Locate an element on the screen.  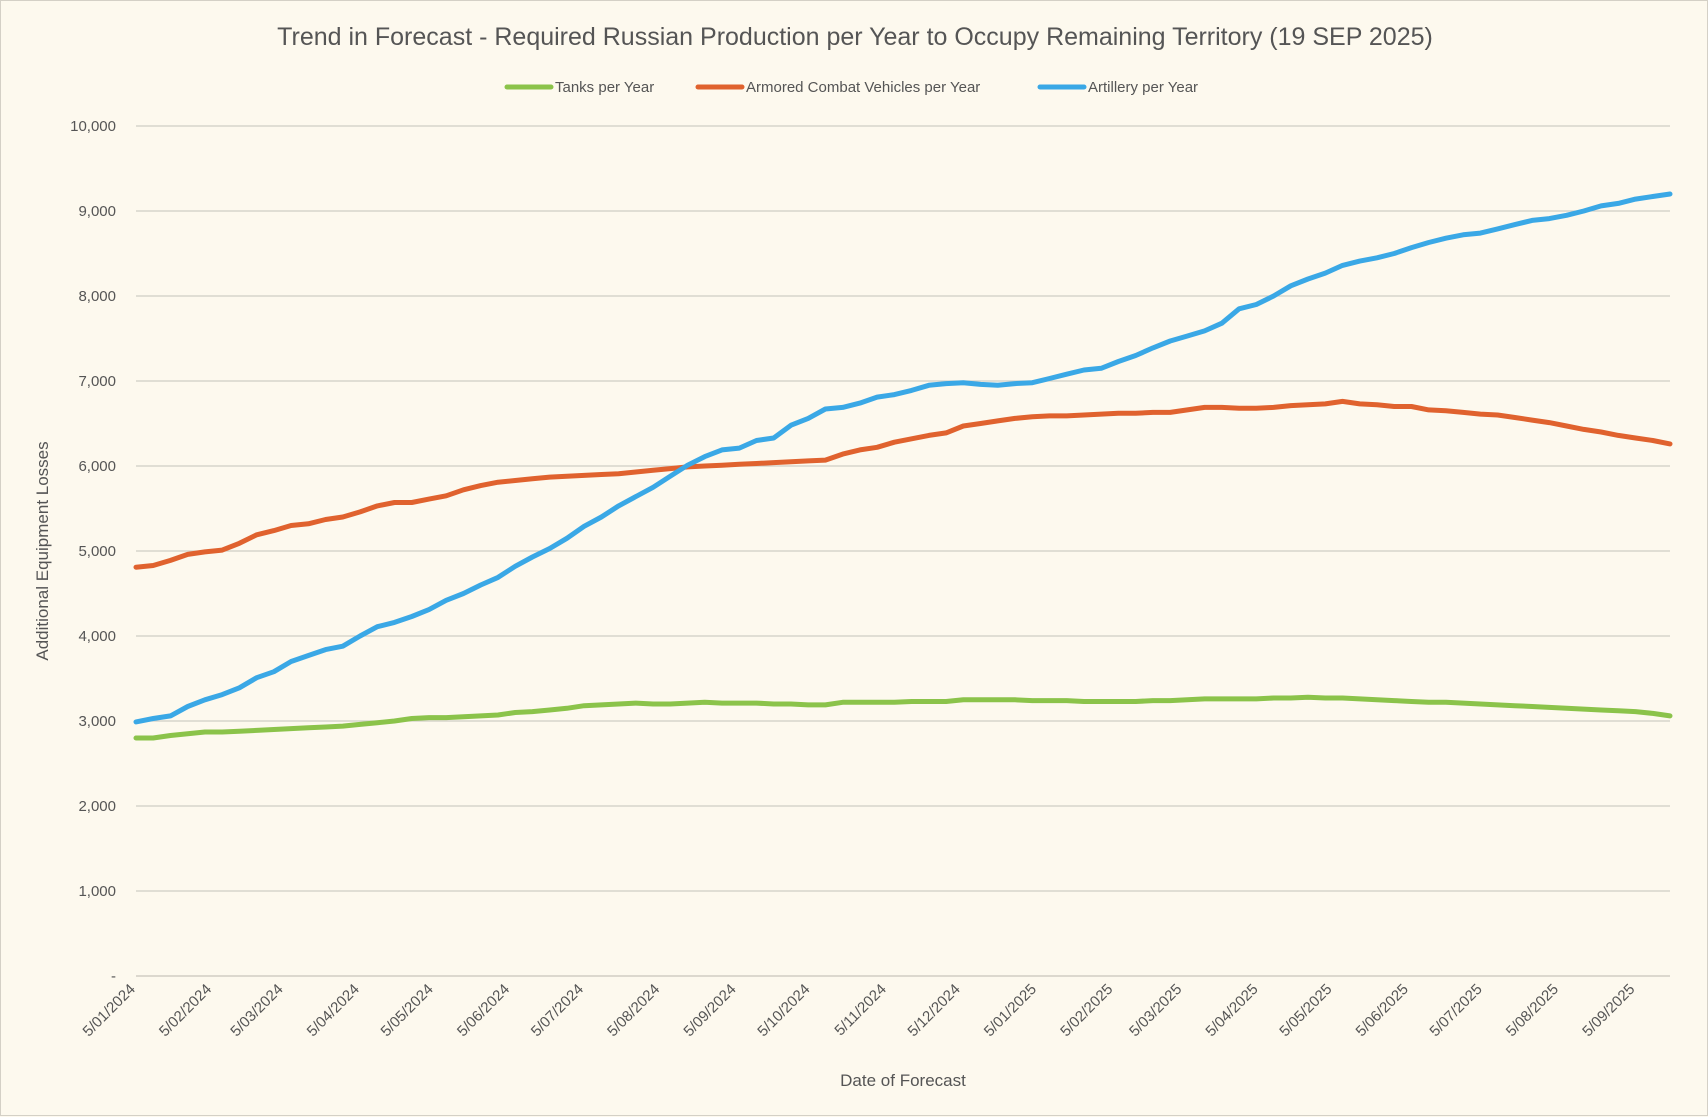
legend-item: Armored Combat Vehicles per Year is located at coordinates (837, 87).